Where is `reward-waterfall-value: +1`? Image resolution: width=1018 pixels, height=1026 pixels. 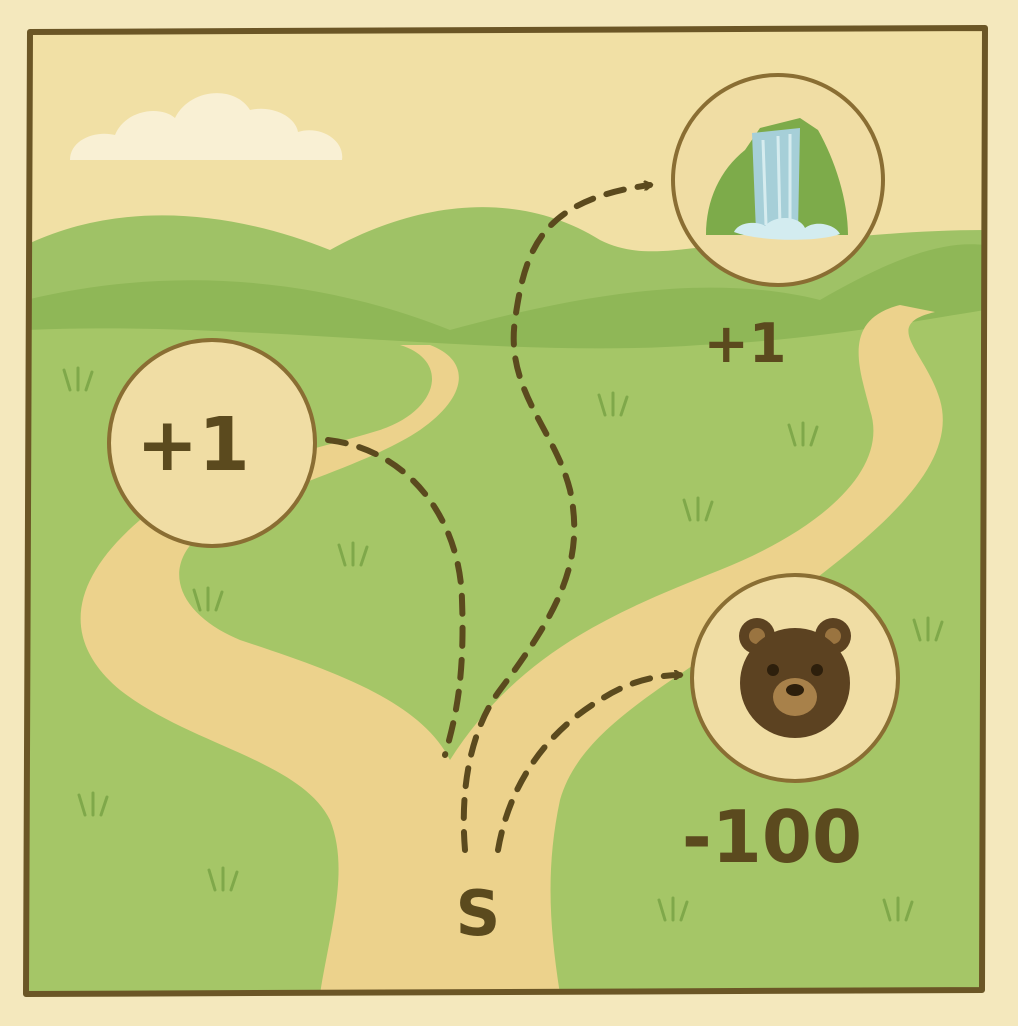
reward-waterfall-value: +1 is located at coordinates (745, 343).